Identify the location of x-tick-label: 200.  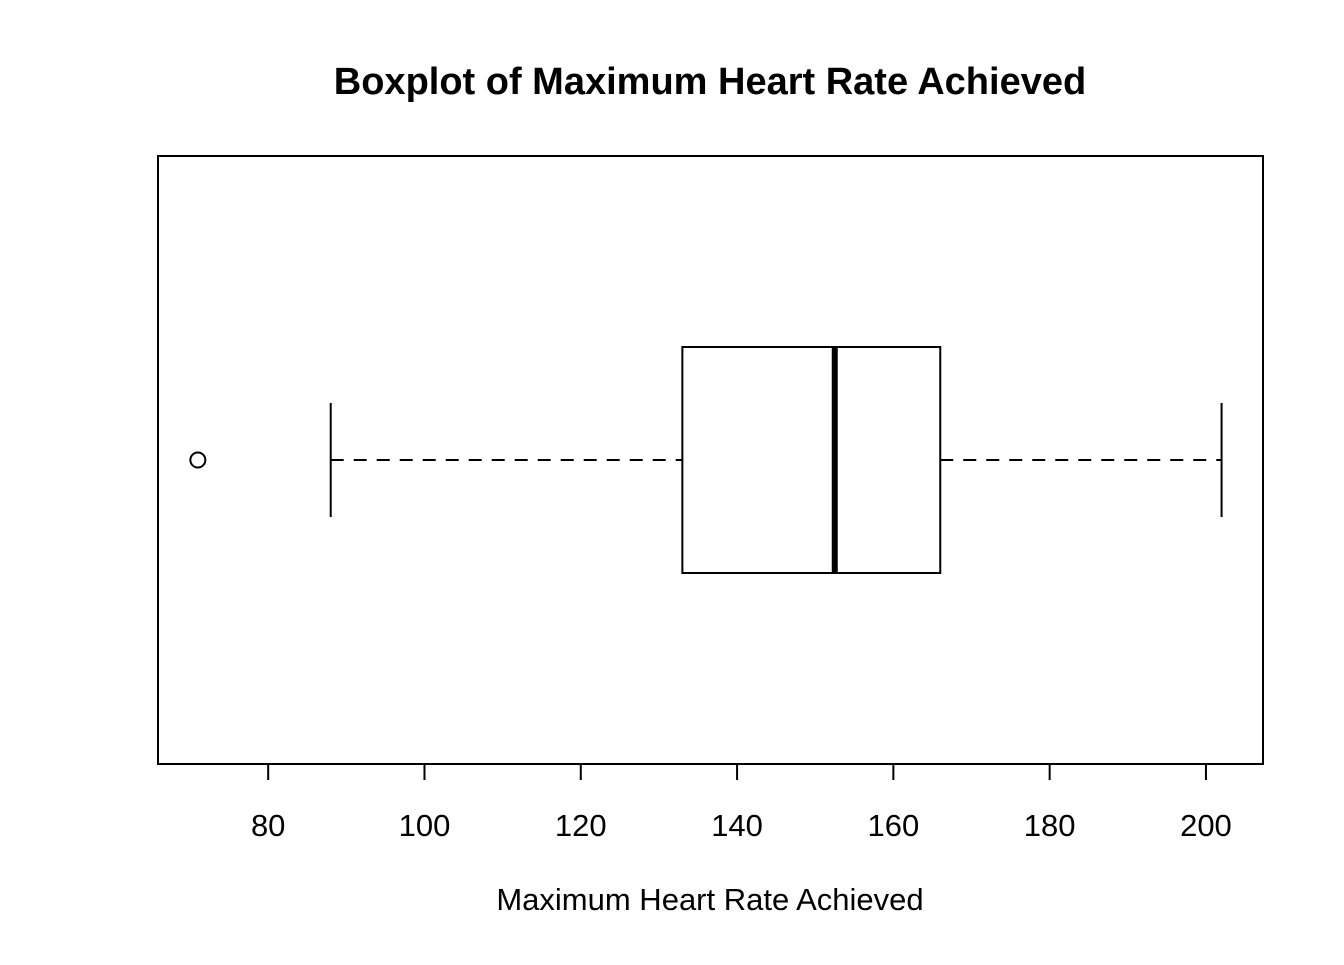
(1206, 825).